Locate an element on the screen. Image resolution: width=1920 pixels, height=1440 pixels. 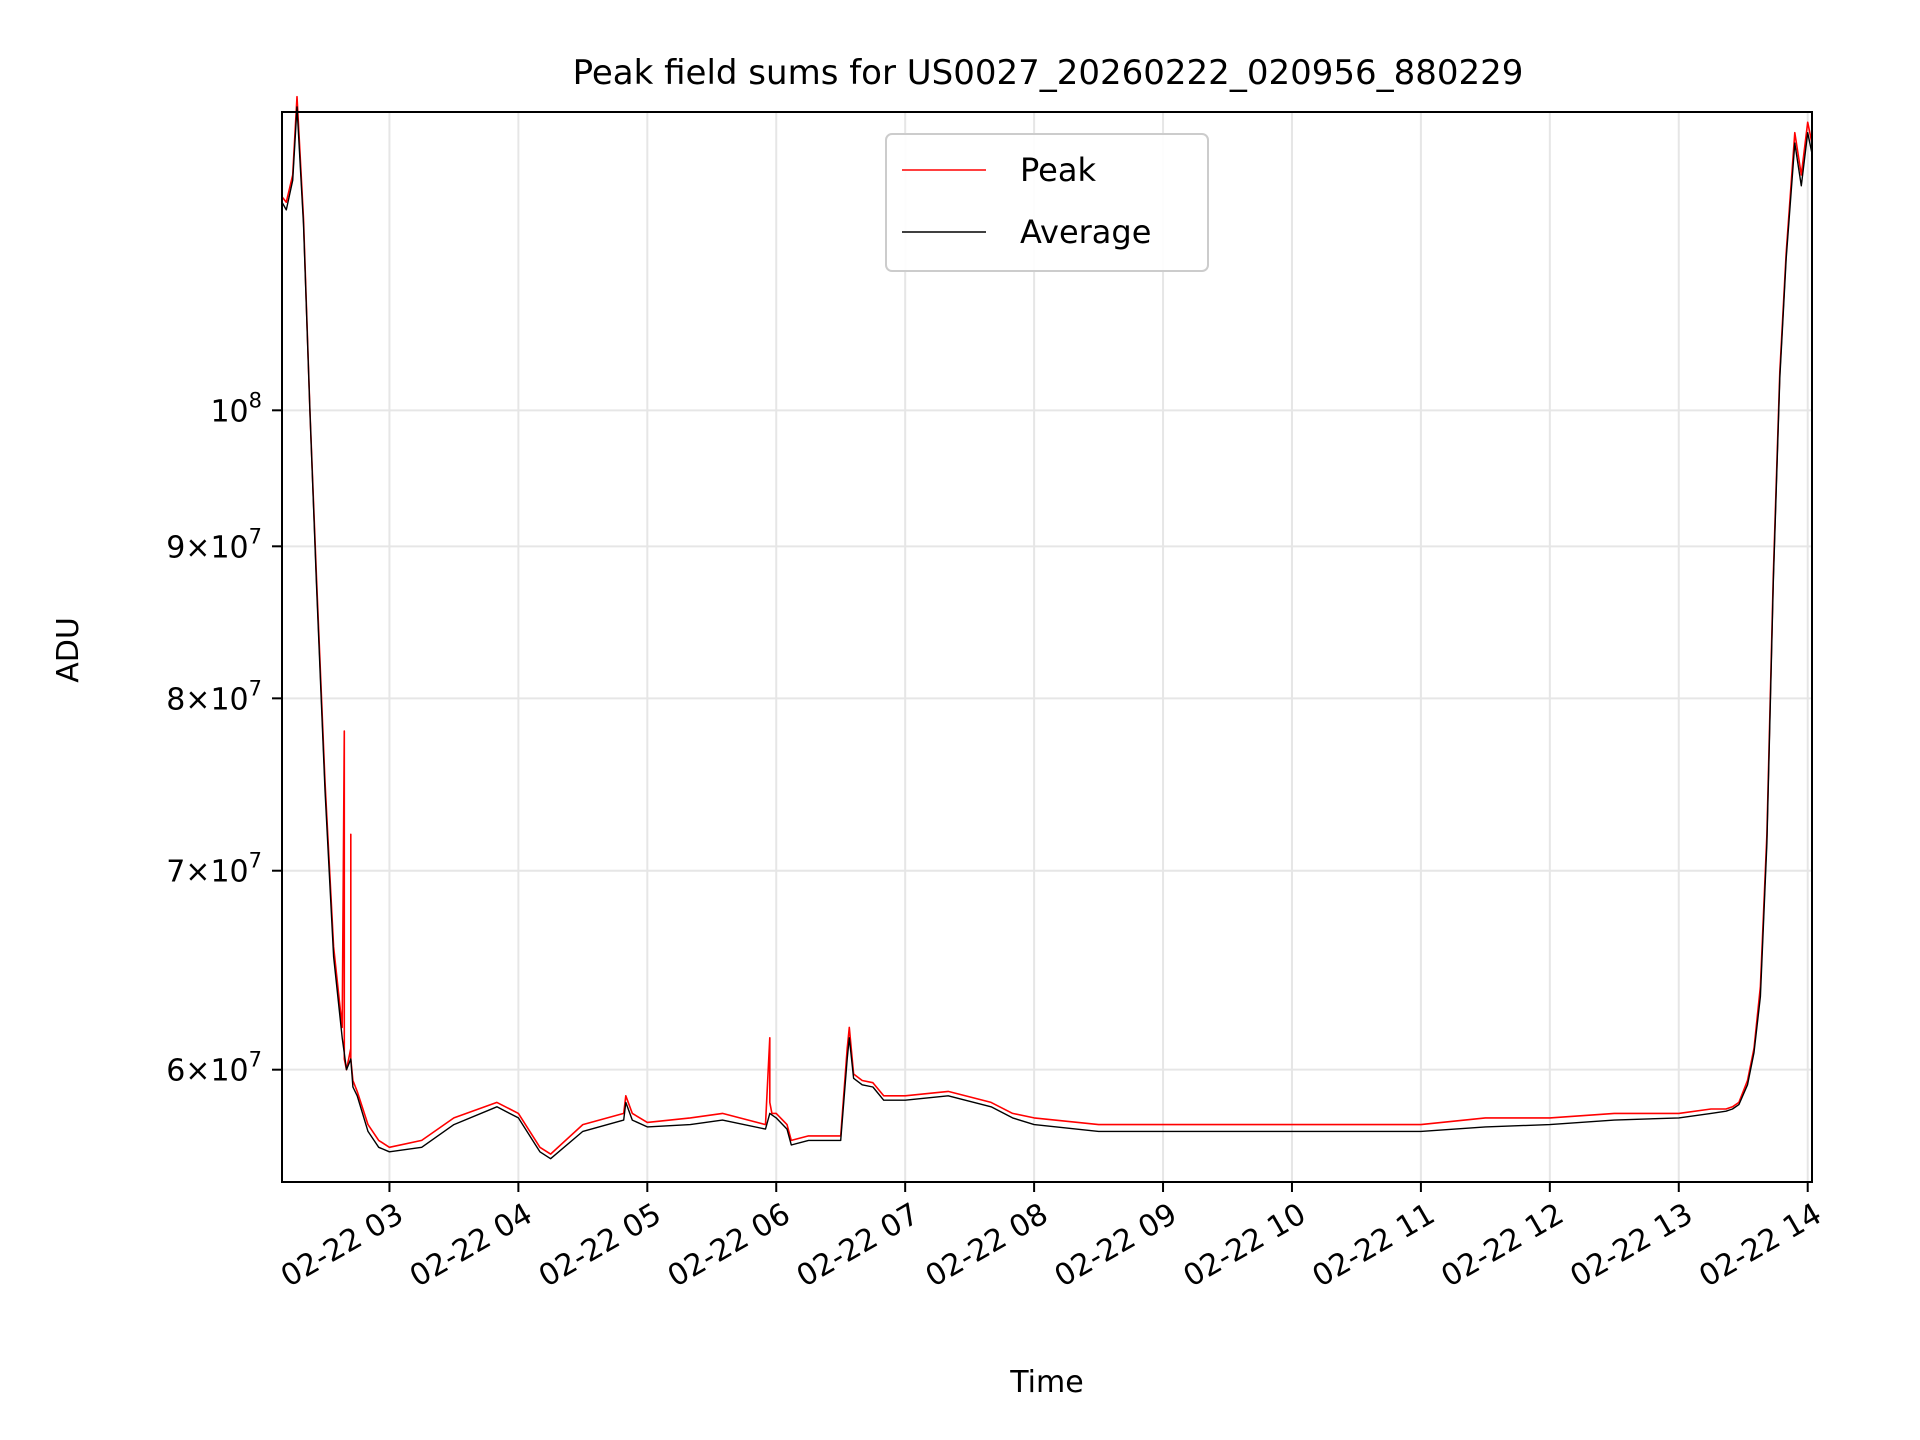
legend-box is located at coordinates (1047, 202).